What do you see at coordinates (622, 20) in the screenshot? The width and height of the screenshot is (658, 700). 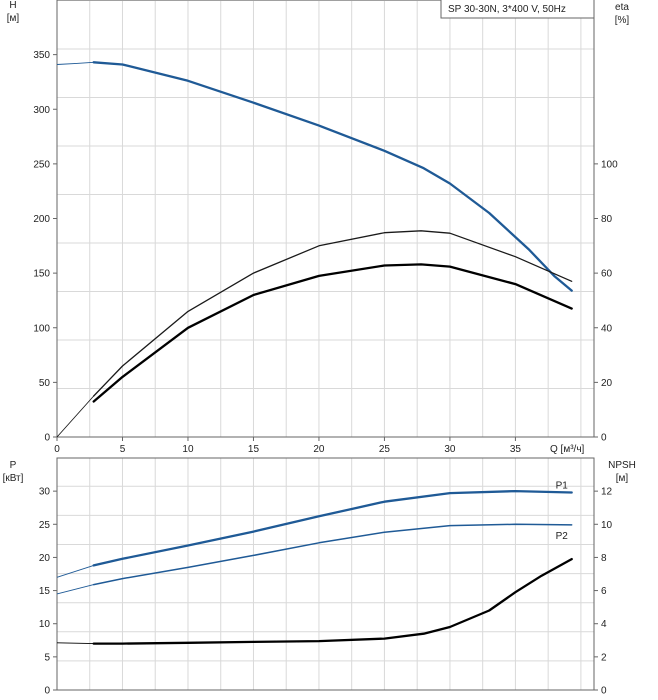 I see `right-axis-unit: [%]` at bounding box center [622, 20].